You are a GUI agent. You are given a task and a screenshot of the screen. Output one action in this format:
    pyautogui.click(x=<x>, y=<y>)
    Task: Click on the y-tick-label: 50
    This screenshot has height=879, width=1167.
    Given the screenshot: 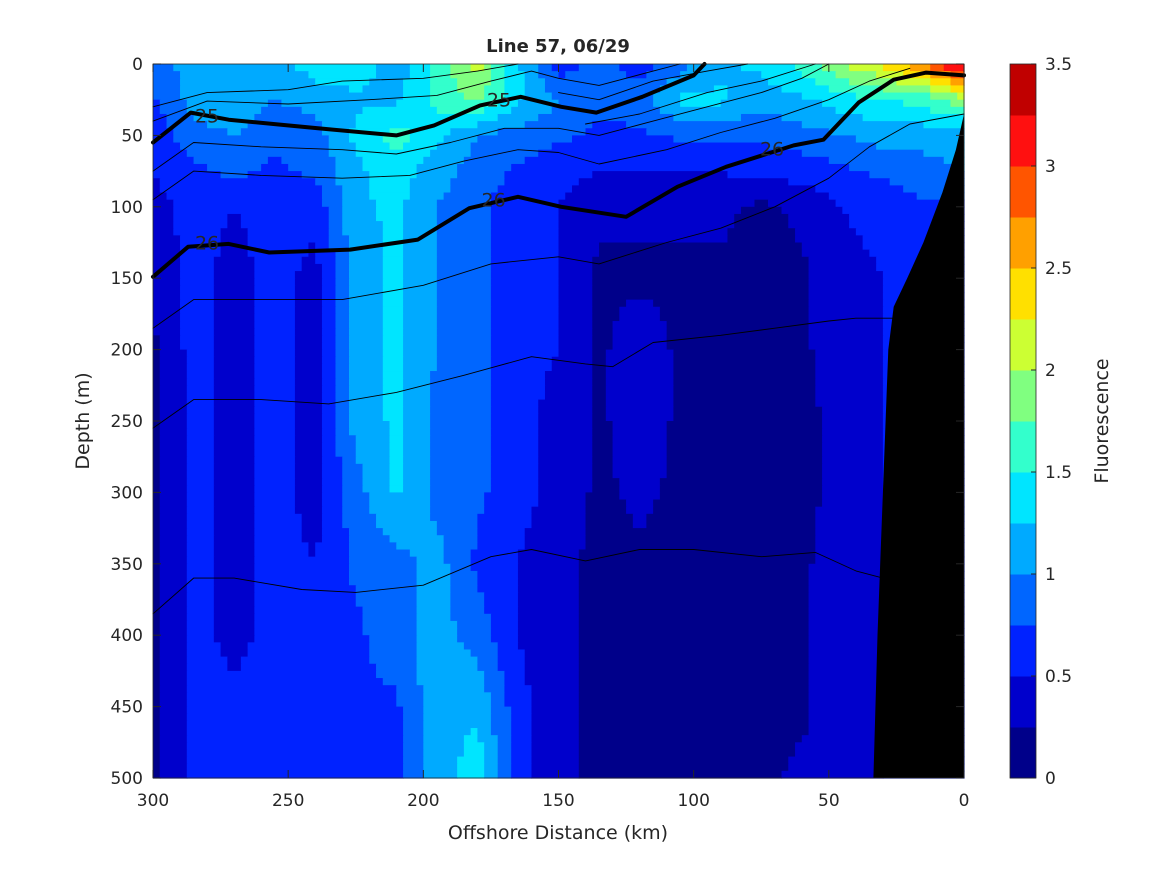 What is the action you would take?
    pyautogui.click(x=132, y=136)
    